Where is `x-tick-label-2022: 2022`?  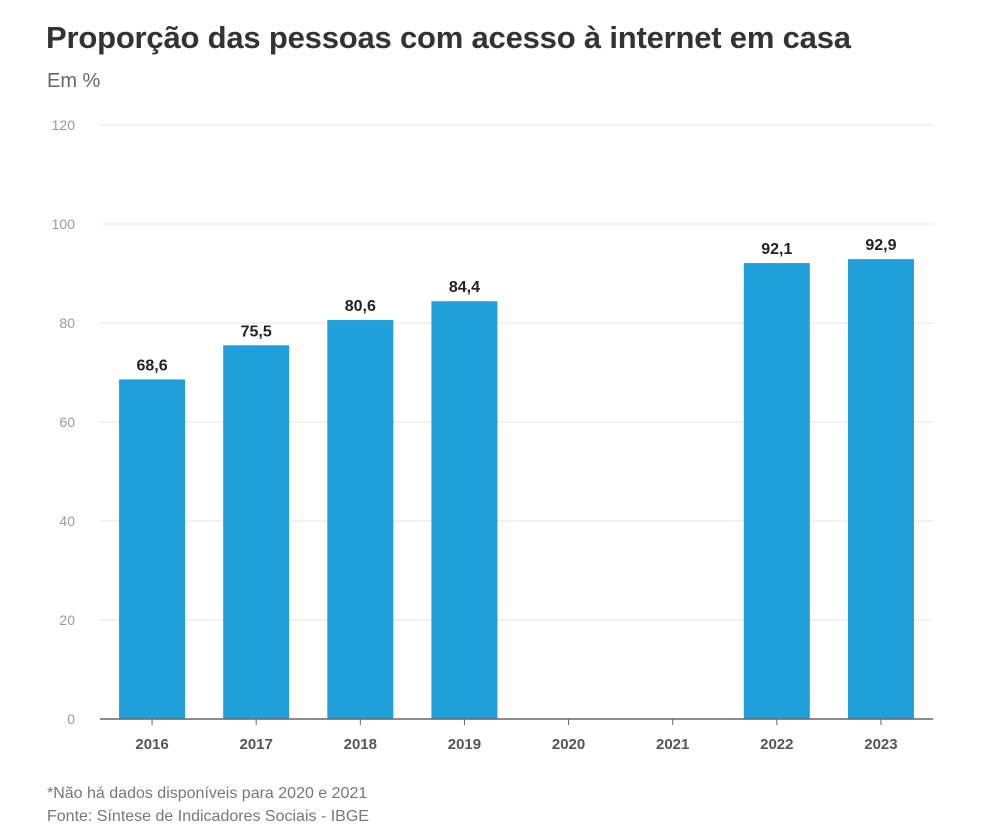
x-tick-label-2022: 2022 is located at coordinates (776, 744).